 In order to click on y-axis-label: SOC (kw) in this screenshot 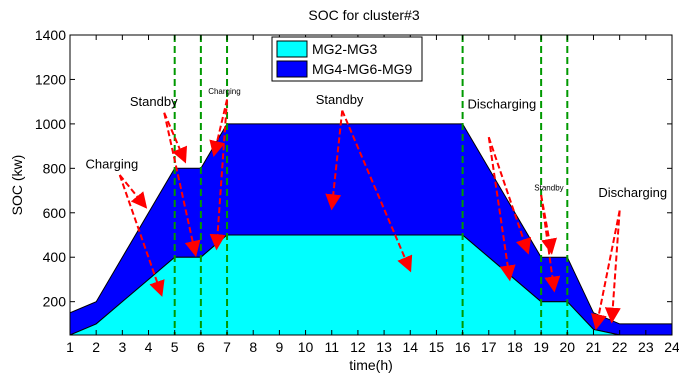, I will do `click(17, 185)`.